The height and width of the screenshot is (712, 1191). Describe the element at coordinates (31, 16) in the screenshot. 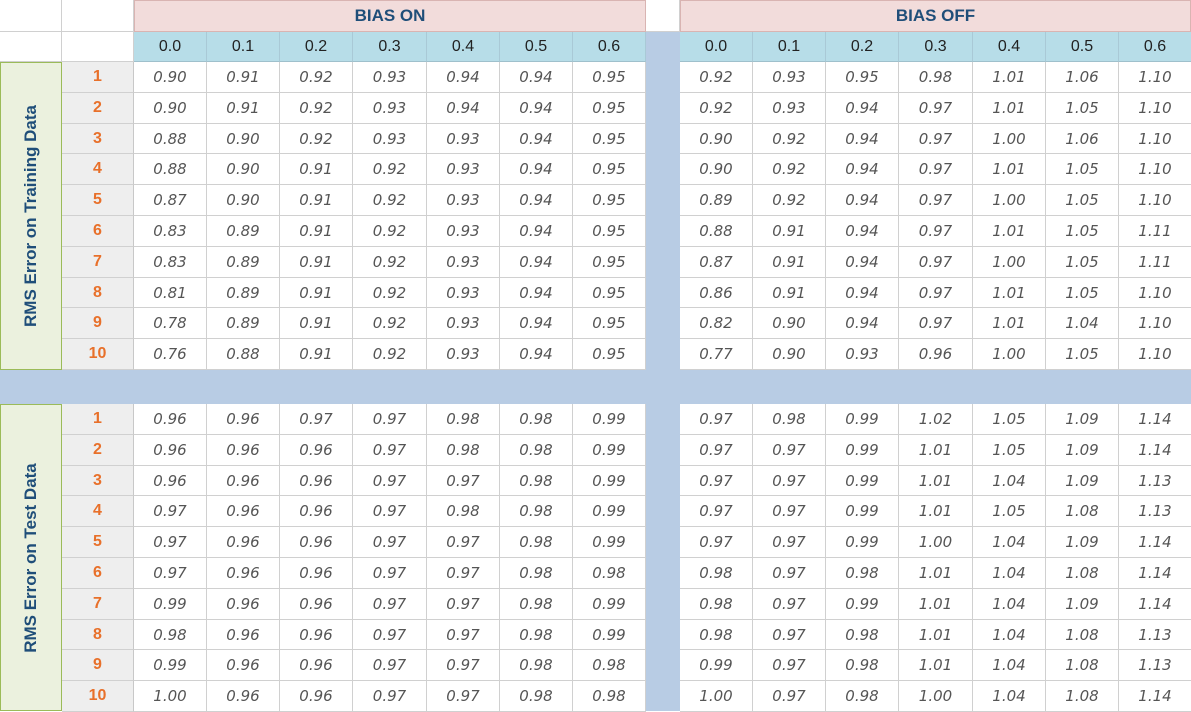

I see `corner-cell` at that location.